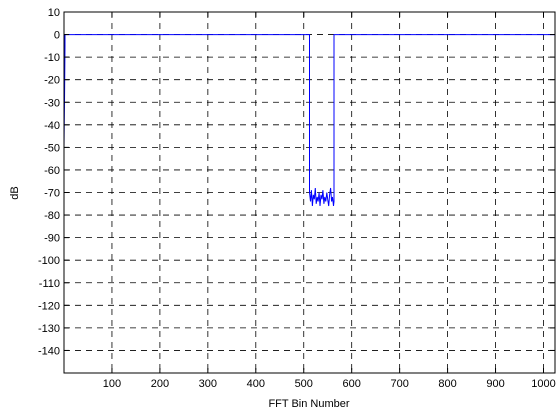 This screenshot has width=556, height=412. What do you see at coordinates (160, 384) in the screenshot?
I see `x-tick-label: 200` at bounding box center [160, 384].